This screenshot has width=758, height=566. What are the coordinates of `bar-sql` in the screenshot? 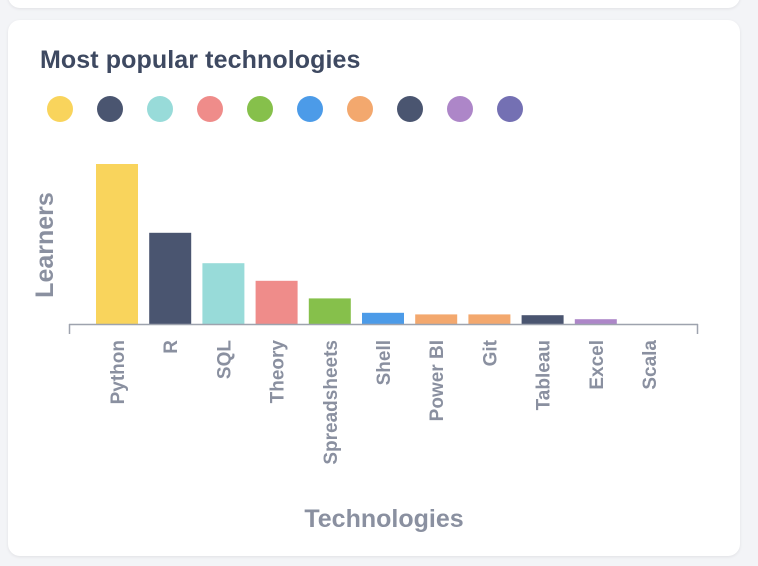 It's located at (223, 293).